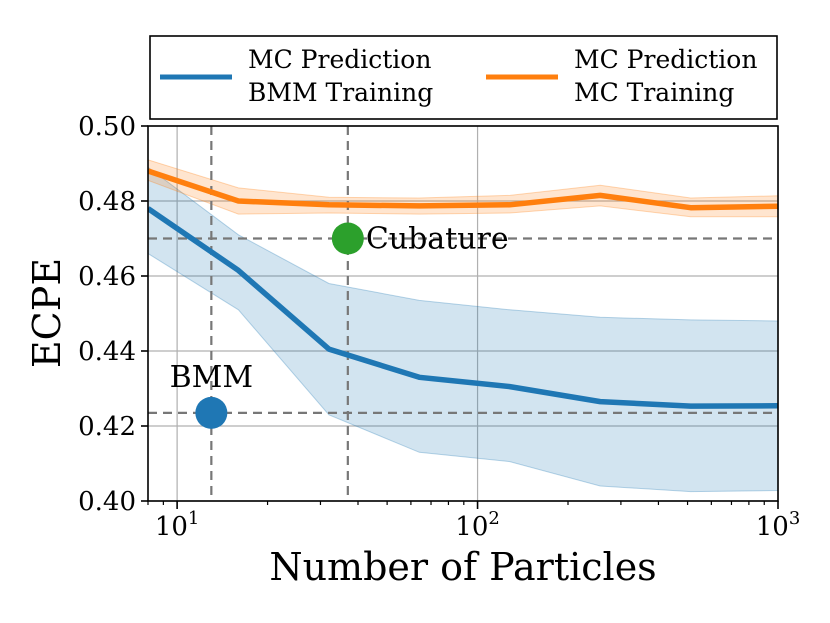 The image size is (830, 623). Describe the element at coordinates (113, 314) in the screenshot. I see `y-axis: 0.40 0.42 0.44 0.46 0.48 0.50` at that location.